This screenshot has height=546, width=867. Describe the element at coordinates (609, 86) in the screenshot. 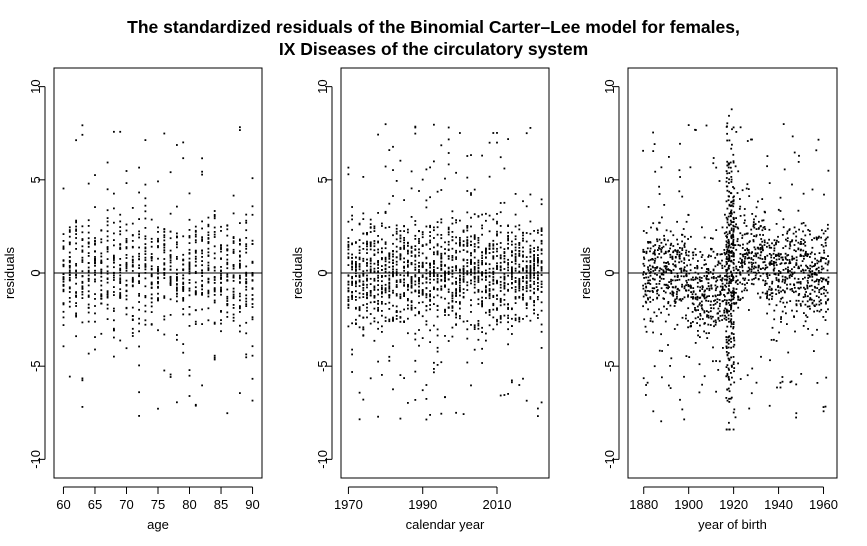

I see `y-tick-label: 10` at that location.